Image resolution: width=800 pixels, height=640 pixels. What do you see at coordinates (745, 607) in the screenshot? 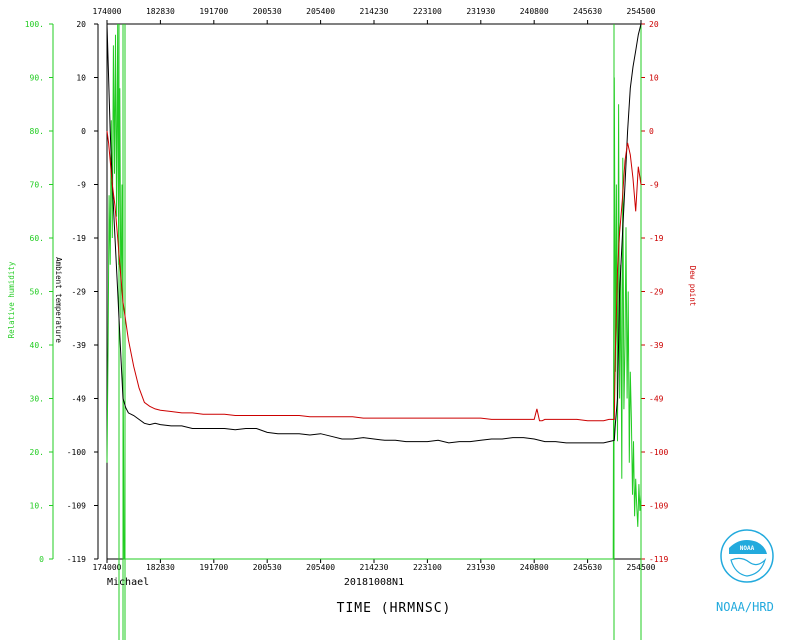
I see `logo-label: NOAA/HRD` at bounding box center [745, 607].